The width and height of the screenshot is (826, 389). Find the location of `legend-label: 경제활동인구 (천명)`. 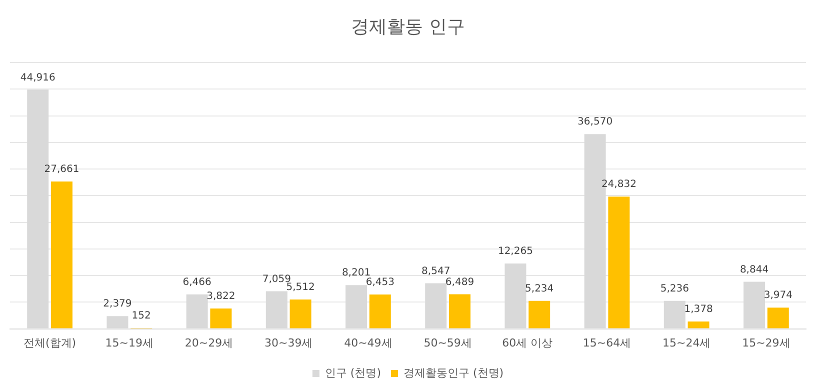

legend-label: 경제활동인구 (천명) is located at coordinates (454, 373).